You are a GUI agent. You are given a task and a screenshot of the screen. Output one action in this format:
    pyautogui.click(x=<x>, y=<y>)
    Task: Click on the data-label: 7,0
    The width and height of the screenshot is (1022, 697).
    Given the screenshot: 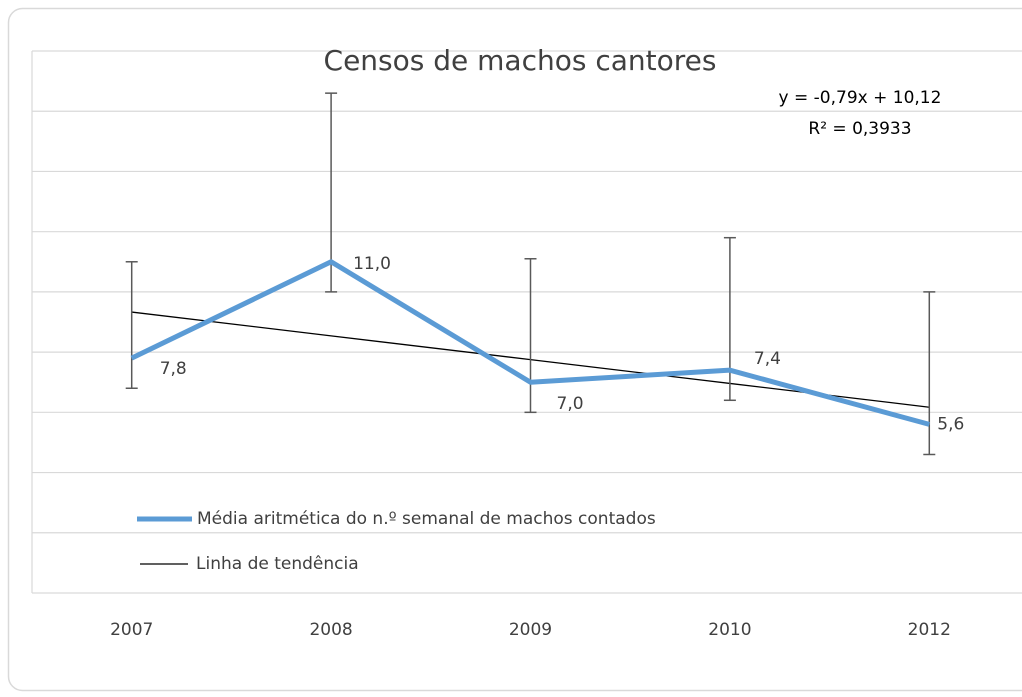 What is the action you would take?
    pyautogui.click(x=570, y=404)
    